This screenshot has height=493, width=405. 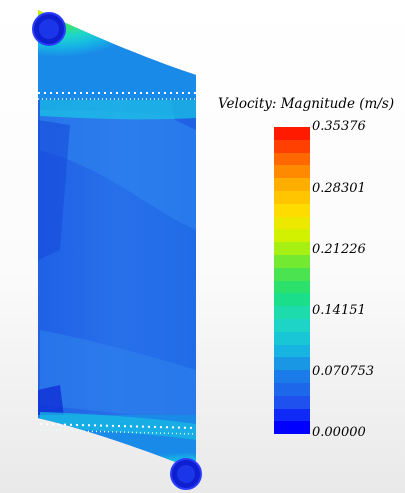 I want to click on bottom-diffuser, so click(x=118, y=429).